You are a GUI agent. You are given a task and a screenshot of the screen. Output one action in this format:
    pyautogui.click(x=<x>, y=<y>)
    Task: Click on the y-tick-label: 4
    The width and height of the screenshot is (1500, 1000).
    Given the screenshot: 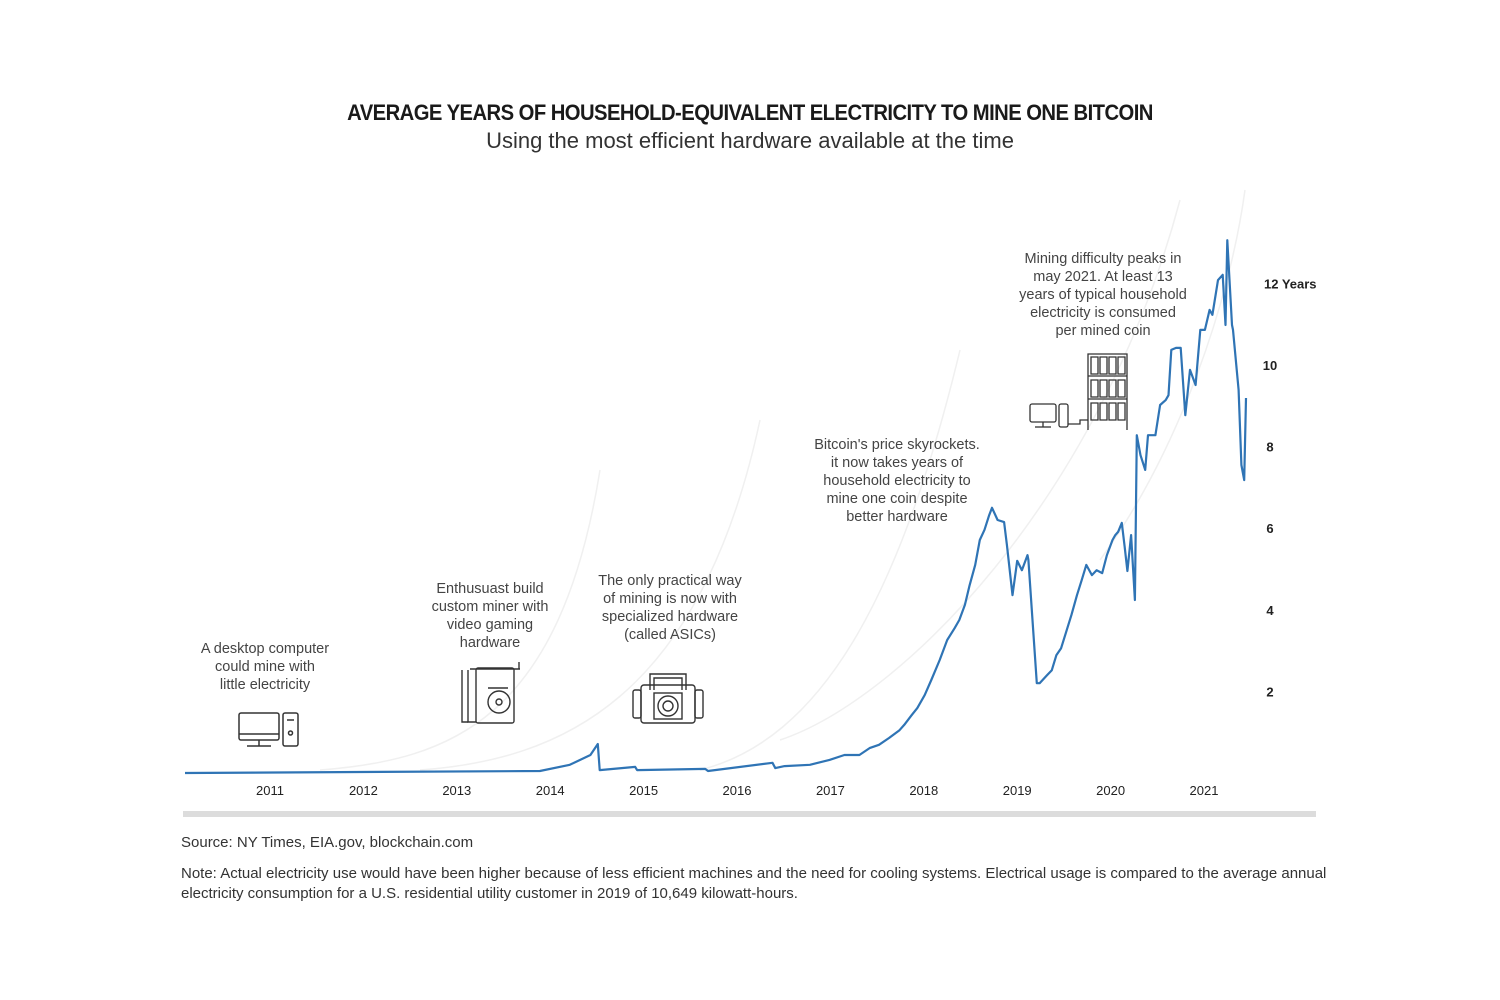 What is the action you would take?
    pyautogui.click(x=1270, y=610)
    